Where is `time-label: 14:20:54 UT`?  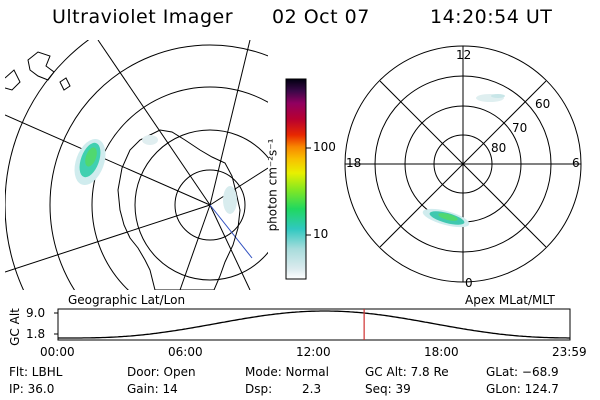 time-label: 14:20:54 UT is located at coordinates (491, 17).